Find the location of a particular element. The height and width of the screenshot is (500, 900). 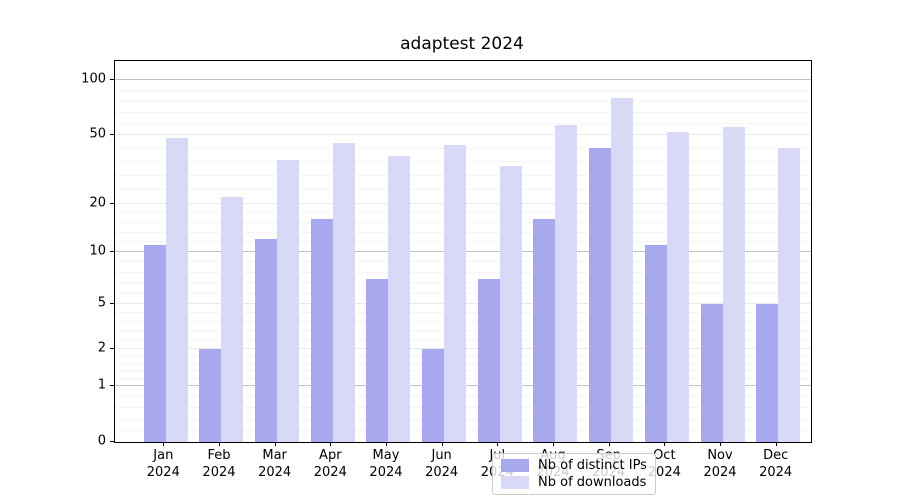

bar-downloads-may is located at coordinates (399, 298).